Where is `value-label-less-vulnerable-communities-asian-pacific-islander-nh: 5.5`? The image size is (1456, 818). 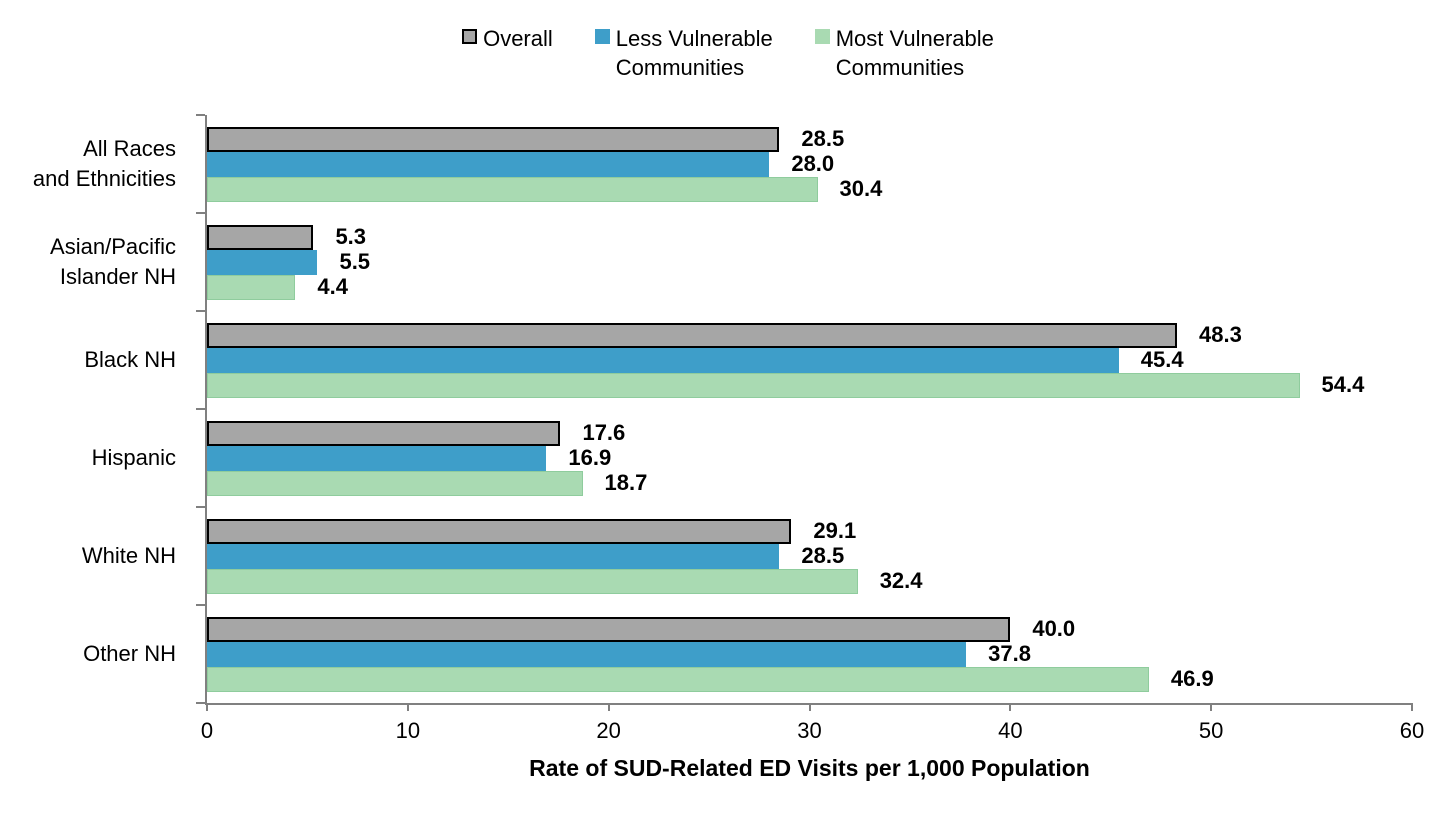 value-label-less-vulnerable-communities-asian-pacific-islander-nh: 5.5 is located at coordinates (355, 261).